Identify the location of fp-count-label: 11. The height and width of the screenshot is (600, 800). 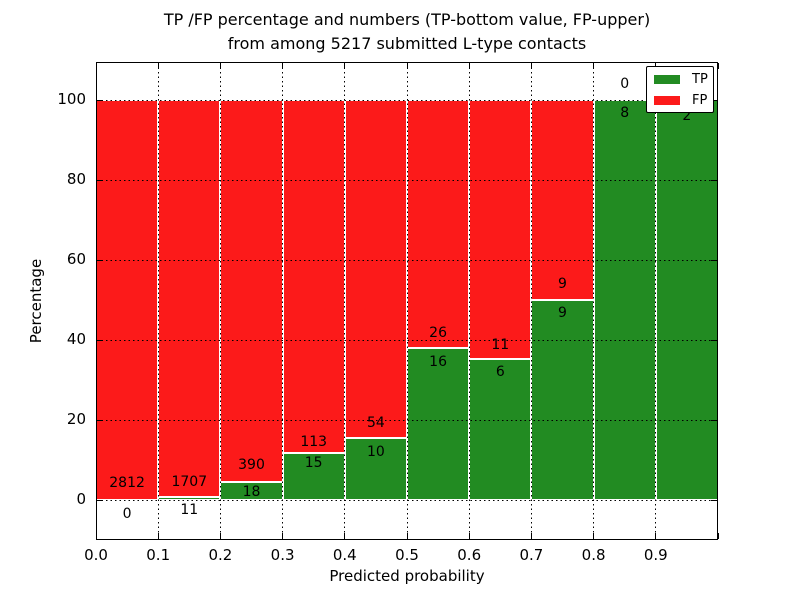
(500, 344).